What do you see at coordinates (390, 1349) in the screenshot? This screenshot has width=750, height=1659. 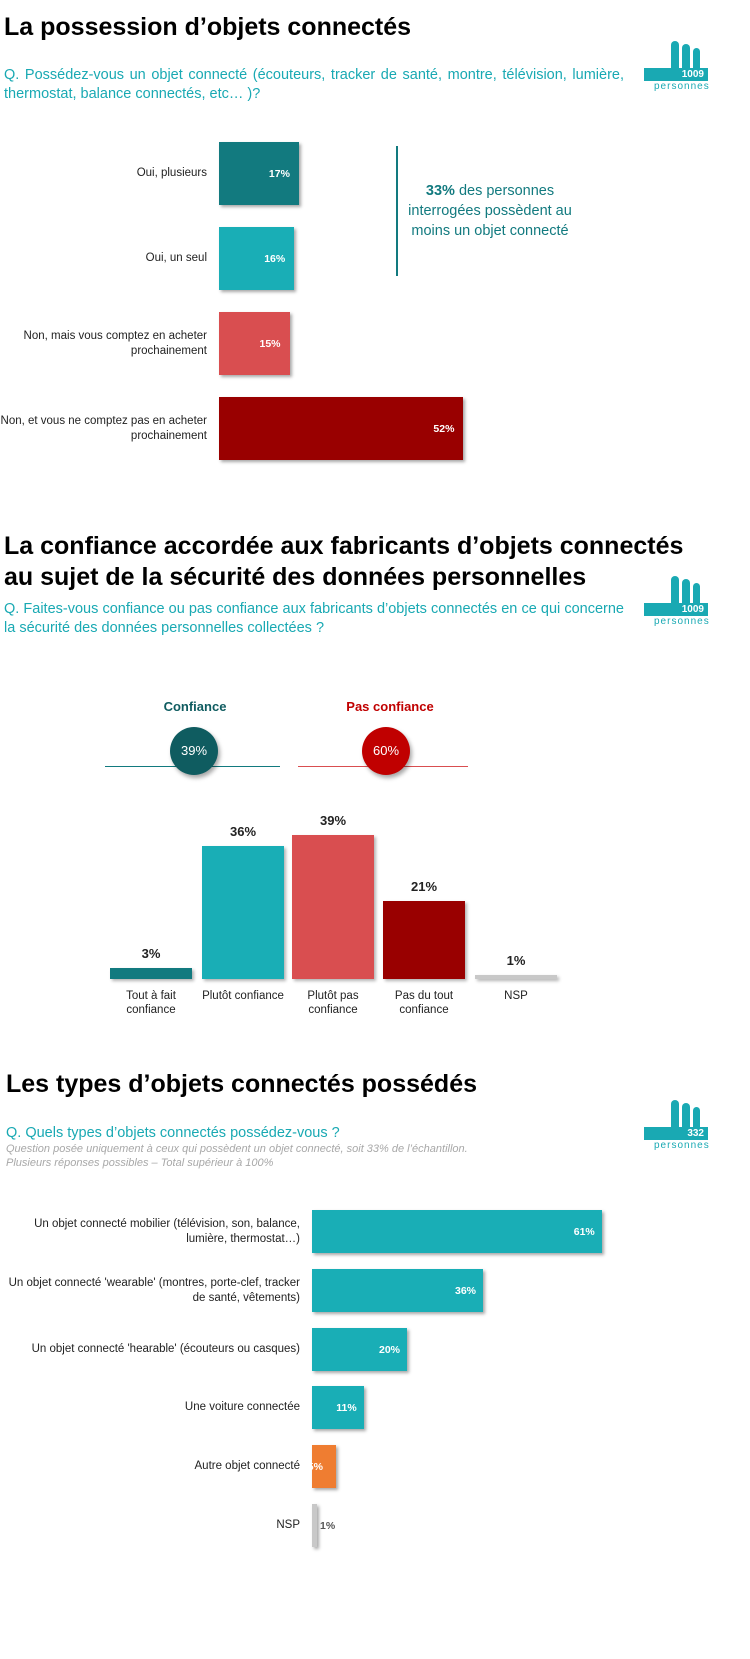 I see `bar-value-label: 20%` at bounding box center [390, 1349].